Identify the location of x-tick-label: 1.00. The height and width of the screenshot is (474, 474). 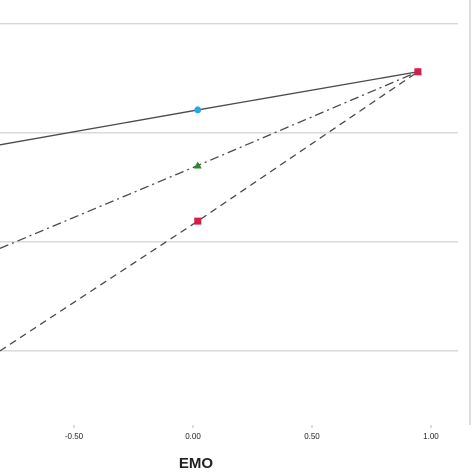
(431, 436).